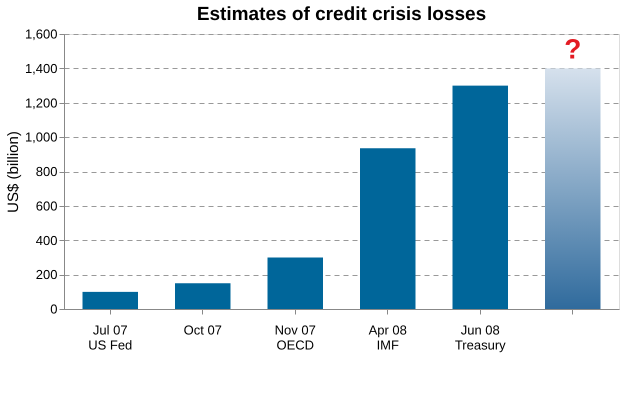  I want to click on y-tick-label: 1,400, so click(41, 68).